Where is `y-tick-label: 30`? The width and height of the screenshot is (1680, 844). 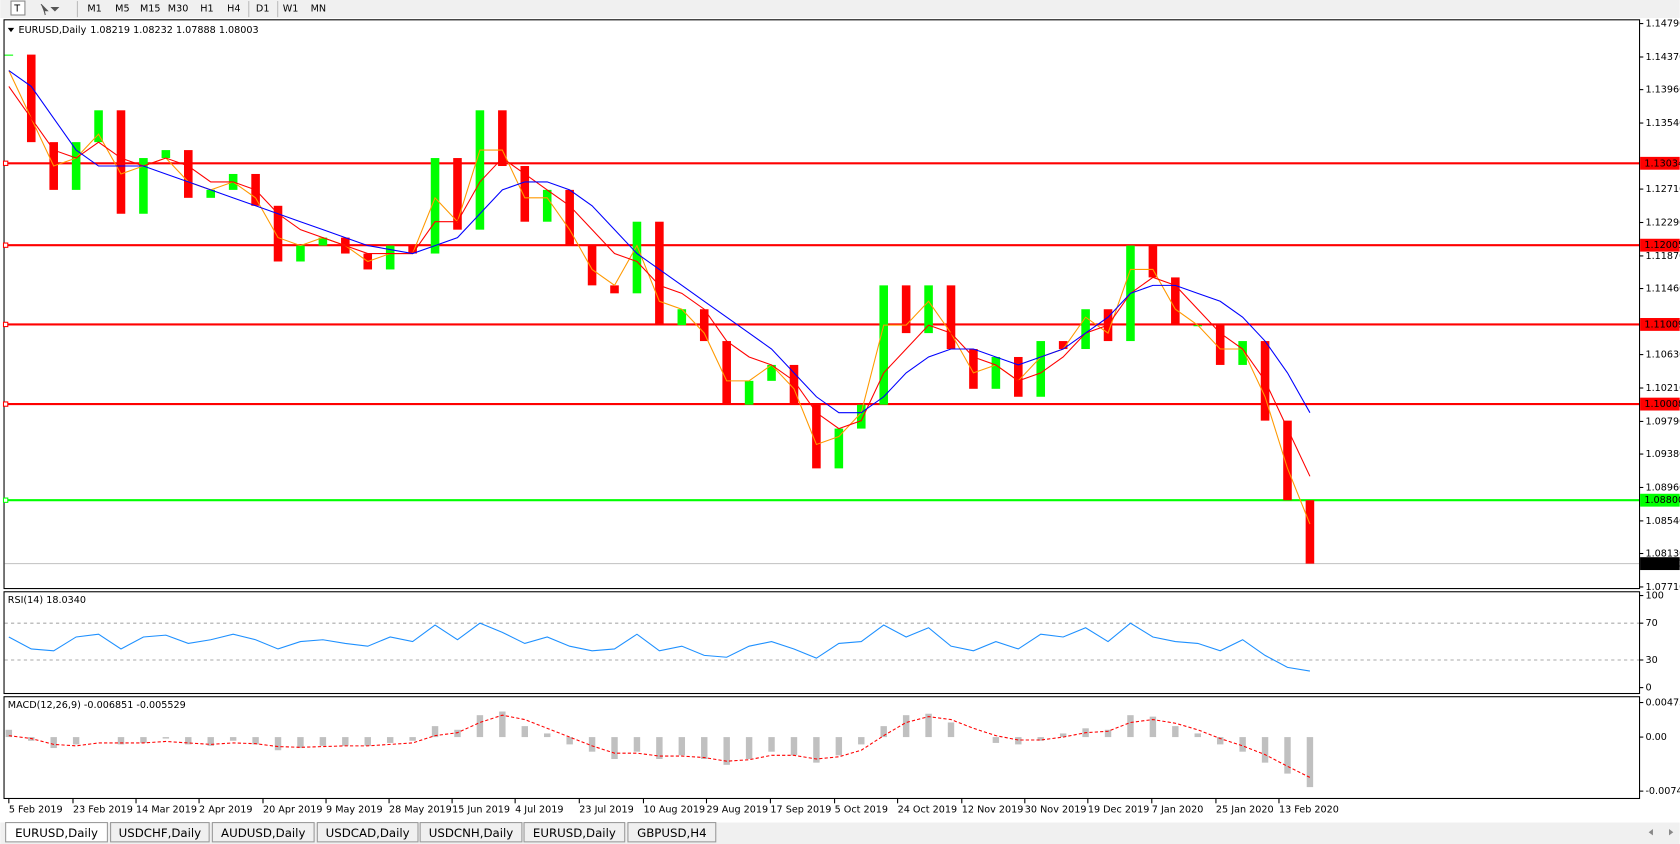
y-tick-label: 30 is located at coordinates (1651, 660).